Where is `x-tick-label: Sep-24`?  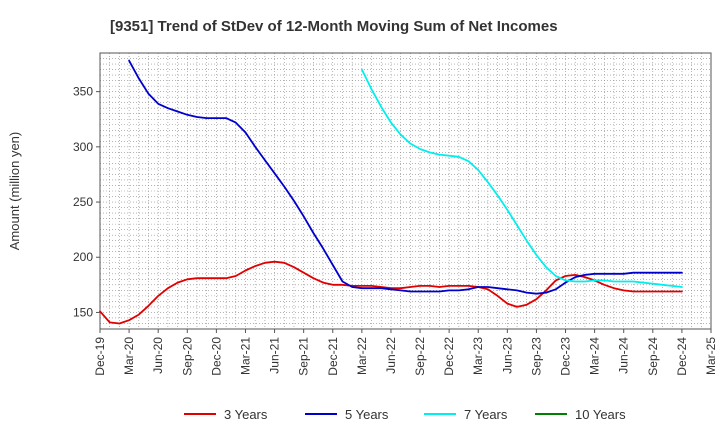
x-tick-label: Sep-24 is located at coordinates (653, 356).